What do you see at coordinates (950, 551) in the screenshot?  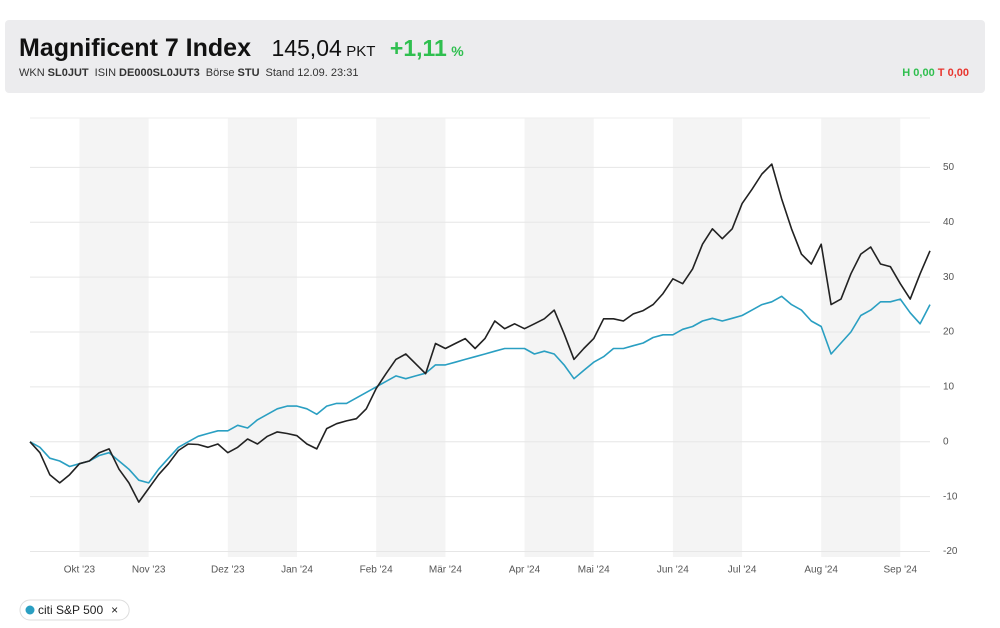 I see `y-tick-label: -20` at bounding box center [950, 551].